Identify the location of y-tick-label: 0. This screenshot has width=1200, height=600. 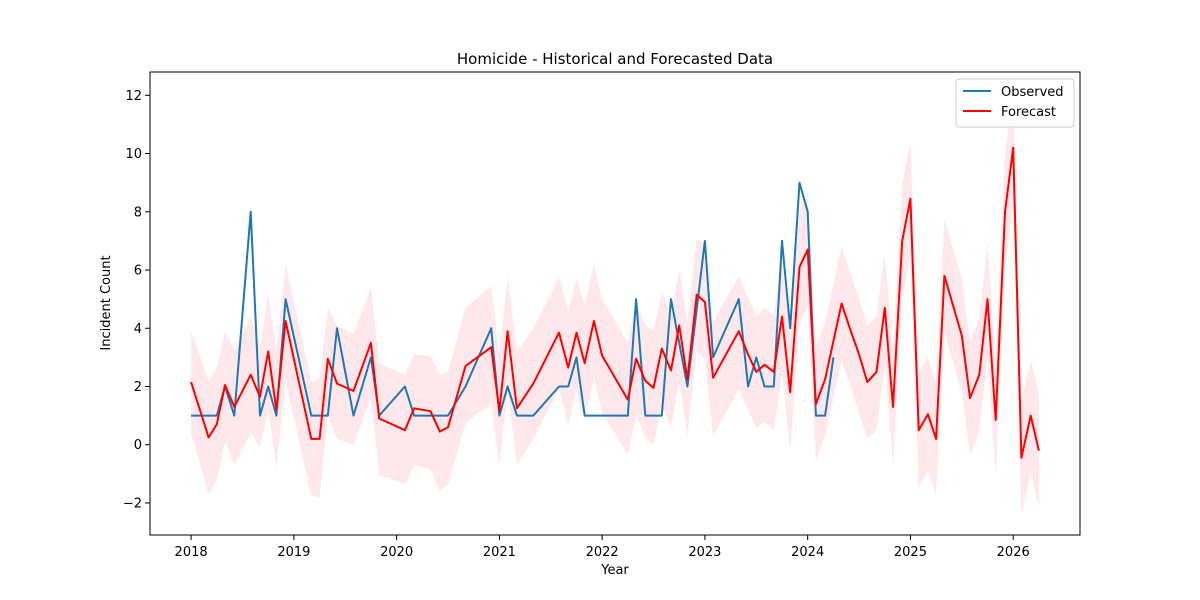
(138, 445).